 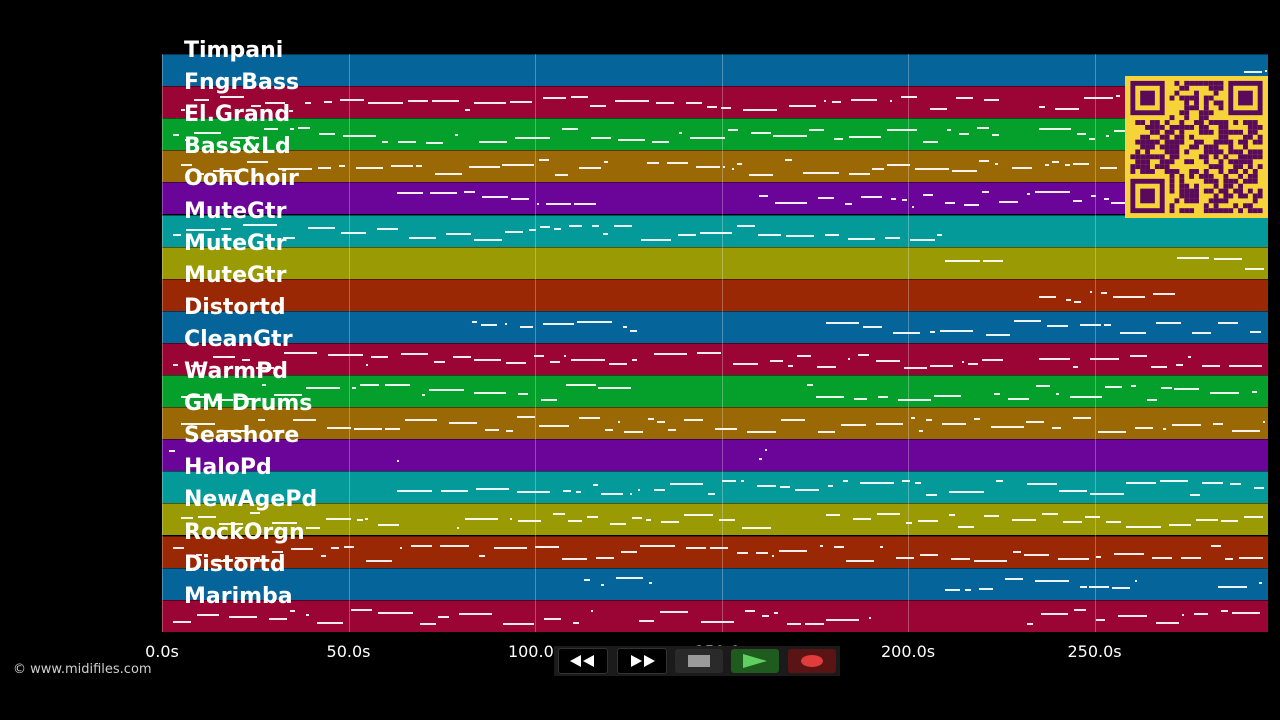 I want to click on fast-forward-button, so click(x=641, y=661).